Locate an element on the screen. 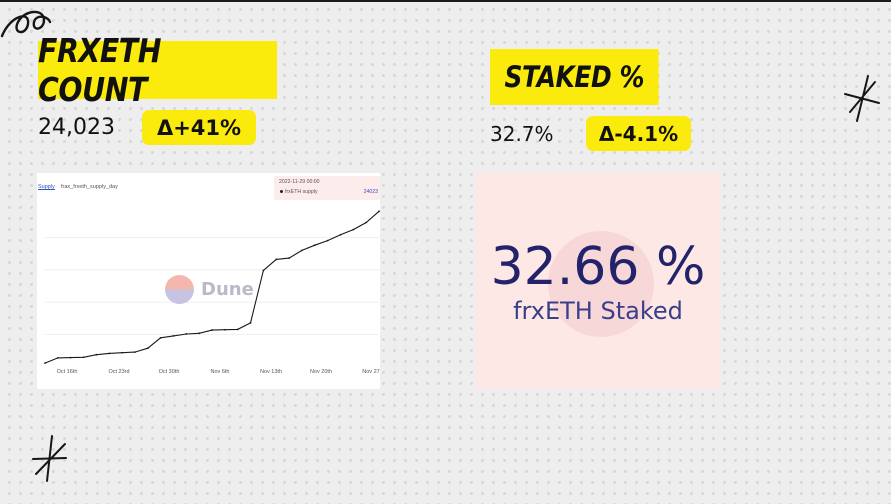  supply-tab: Supply is located at coordinates (46, 187).